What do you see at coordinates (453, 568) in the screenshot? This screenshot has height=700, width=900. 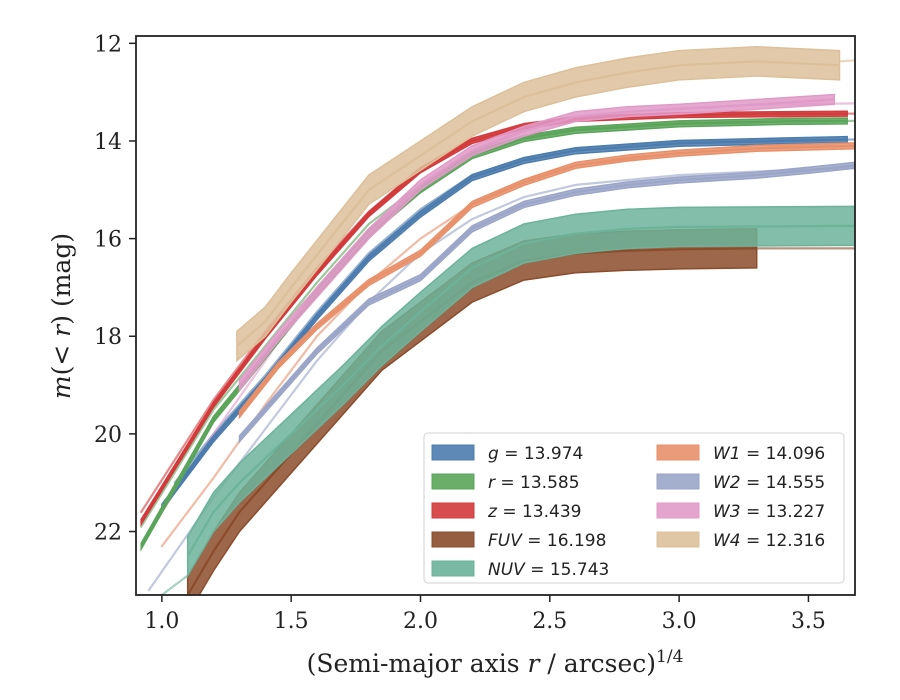 I see `legend-swatch-nuv` at bounding box center [453, 568].